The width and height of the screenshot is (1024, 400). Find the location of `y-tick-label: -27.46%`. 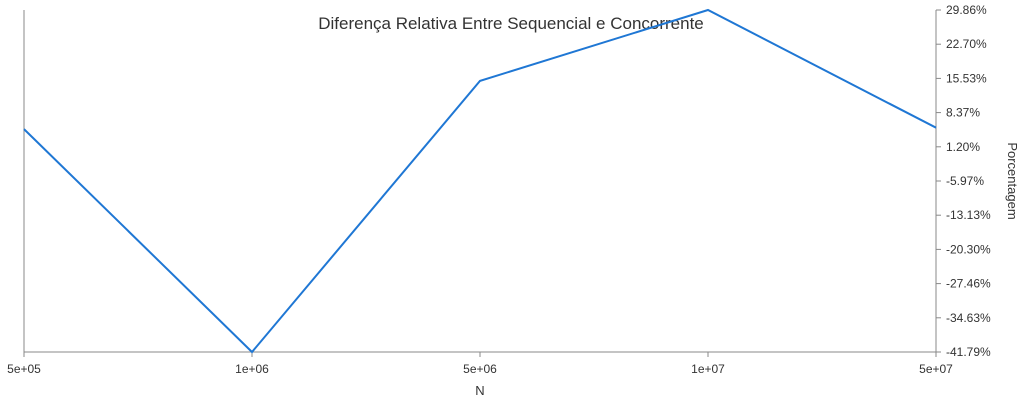

y-tick-label: -27.46% is located at coordinates (968, 284).